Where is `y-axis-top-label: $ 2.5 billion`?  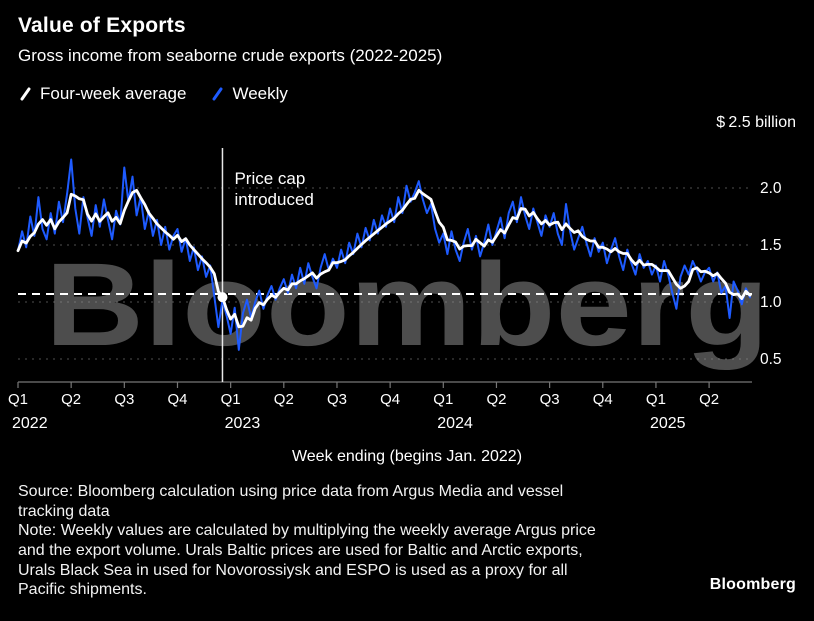
y-axis-top-label: $ 2.5 billion is located at coordinates (756, 122).